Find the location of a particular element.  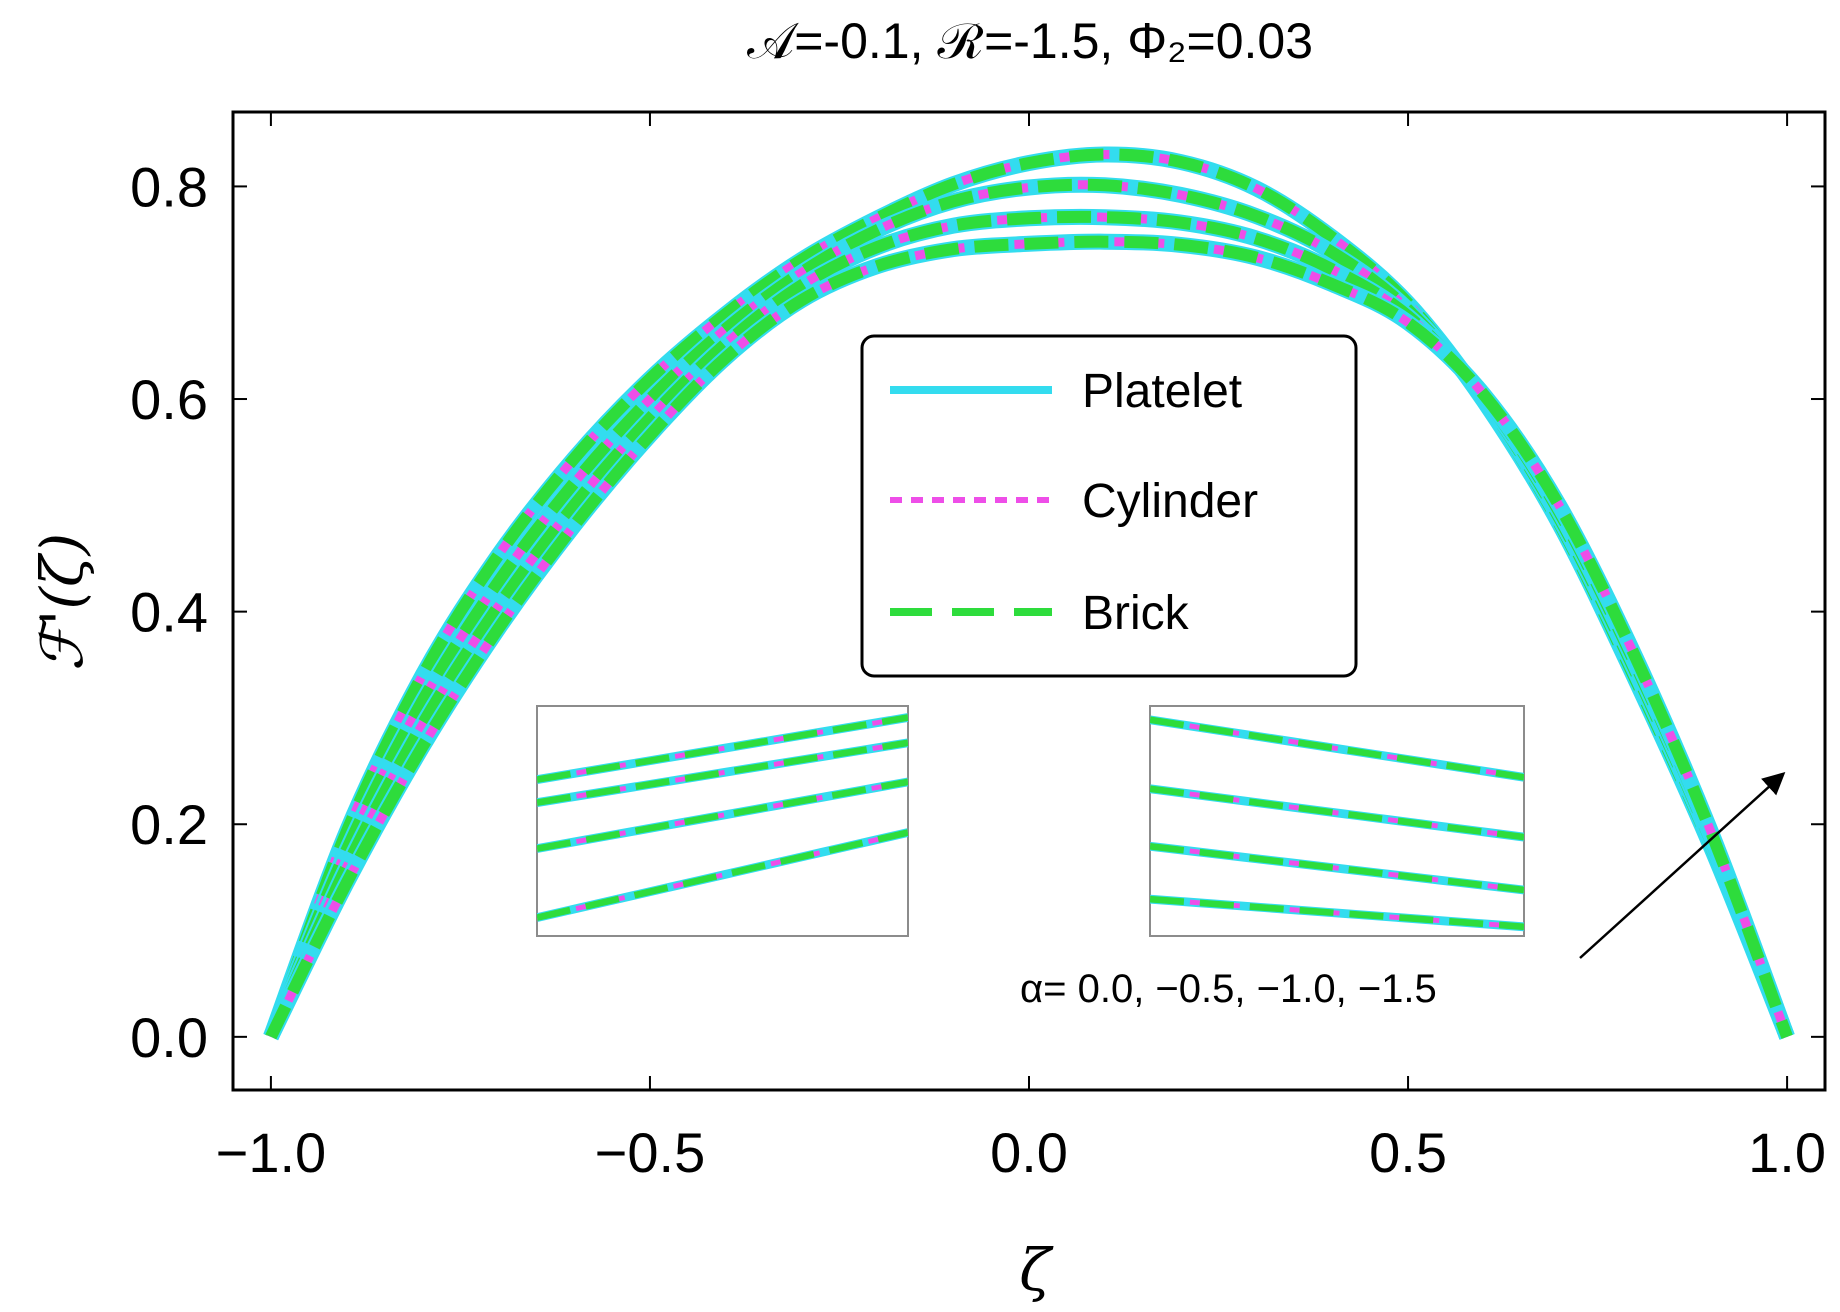

y-tick-label: 0.2 is located at coordinates (169, 824).